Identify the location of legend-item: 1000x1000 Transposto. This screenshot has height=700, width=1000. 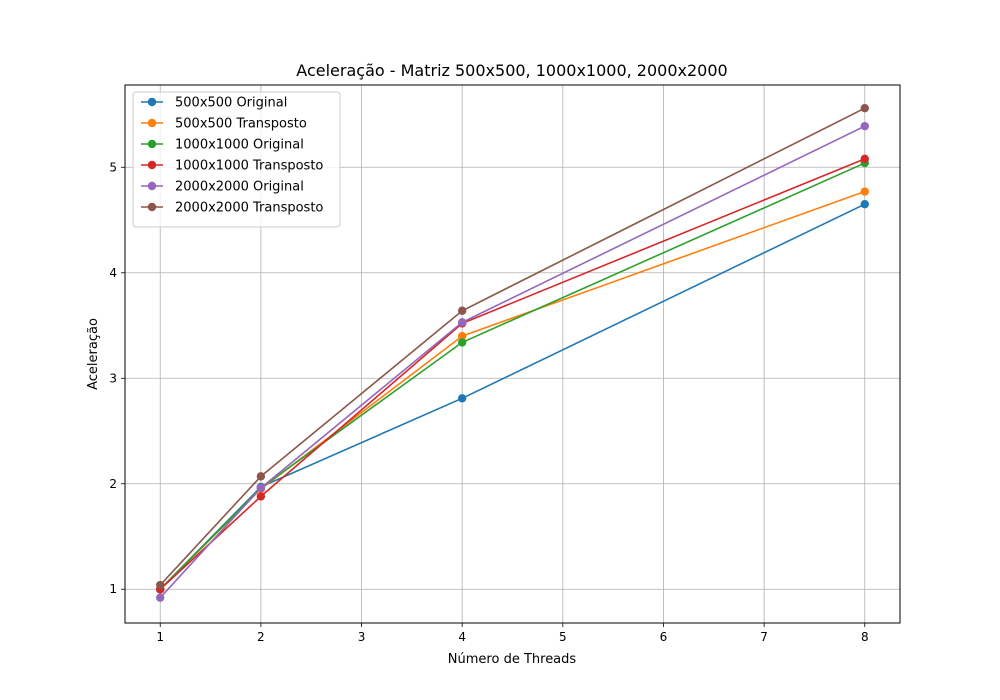
(232, 166).